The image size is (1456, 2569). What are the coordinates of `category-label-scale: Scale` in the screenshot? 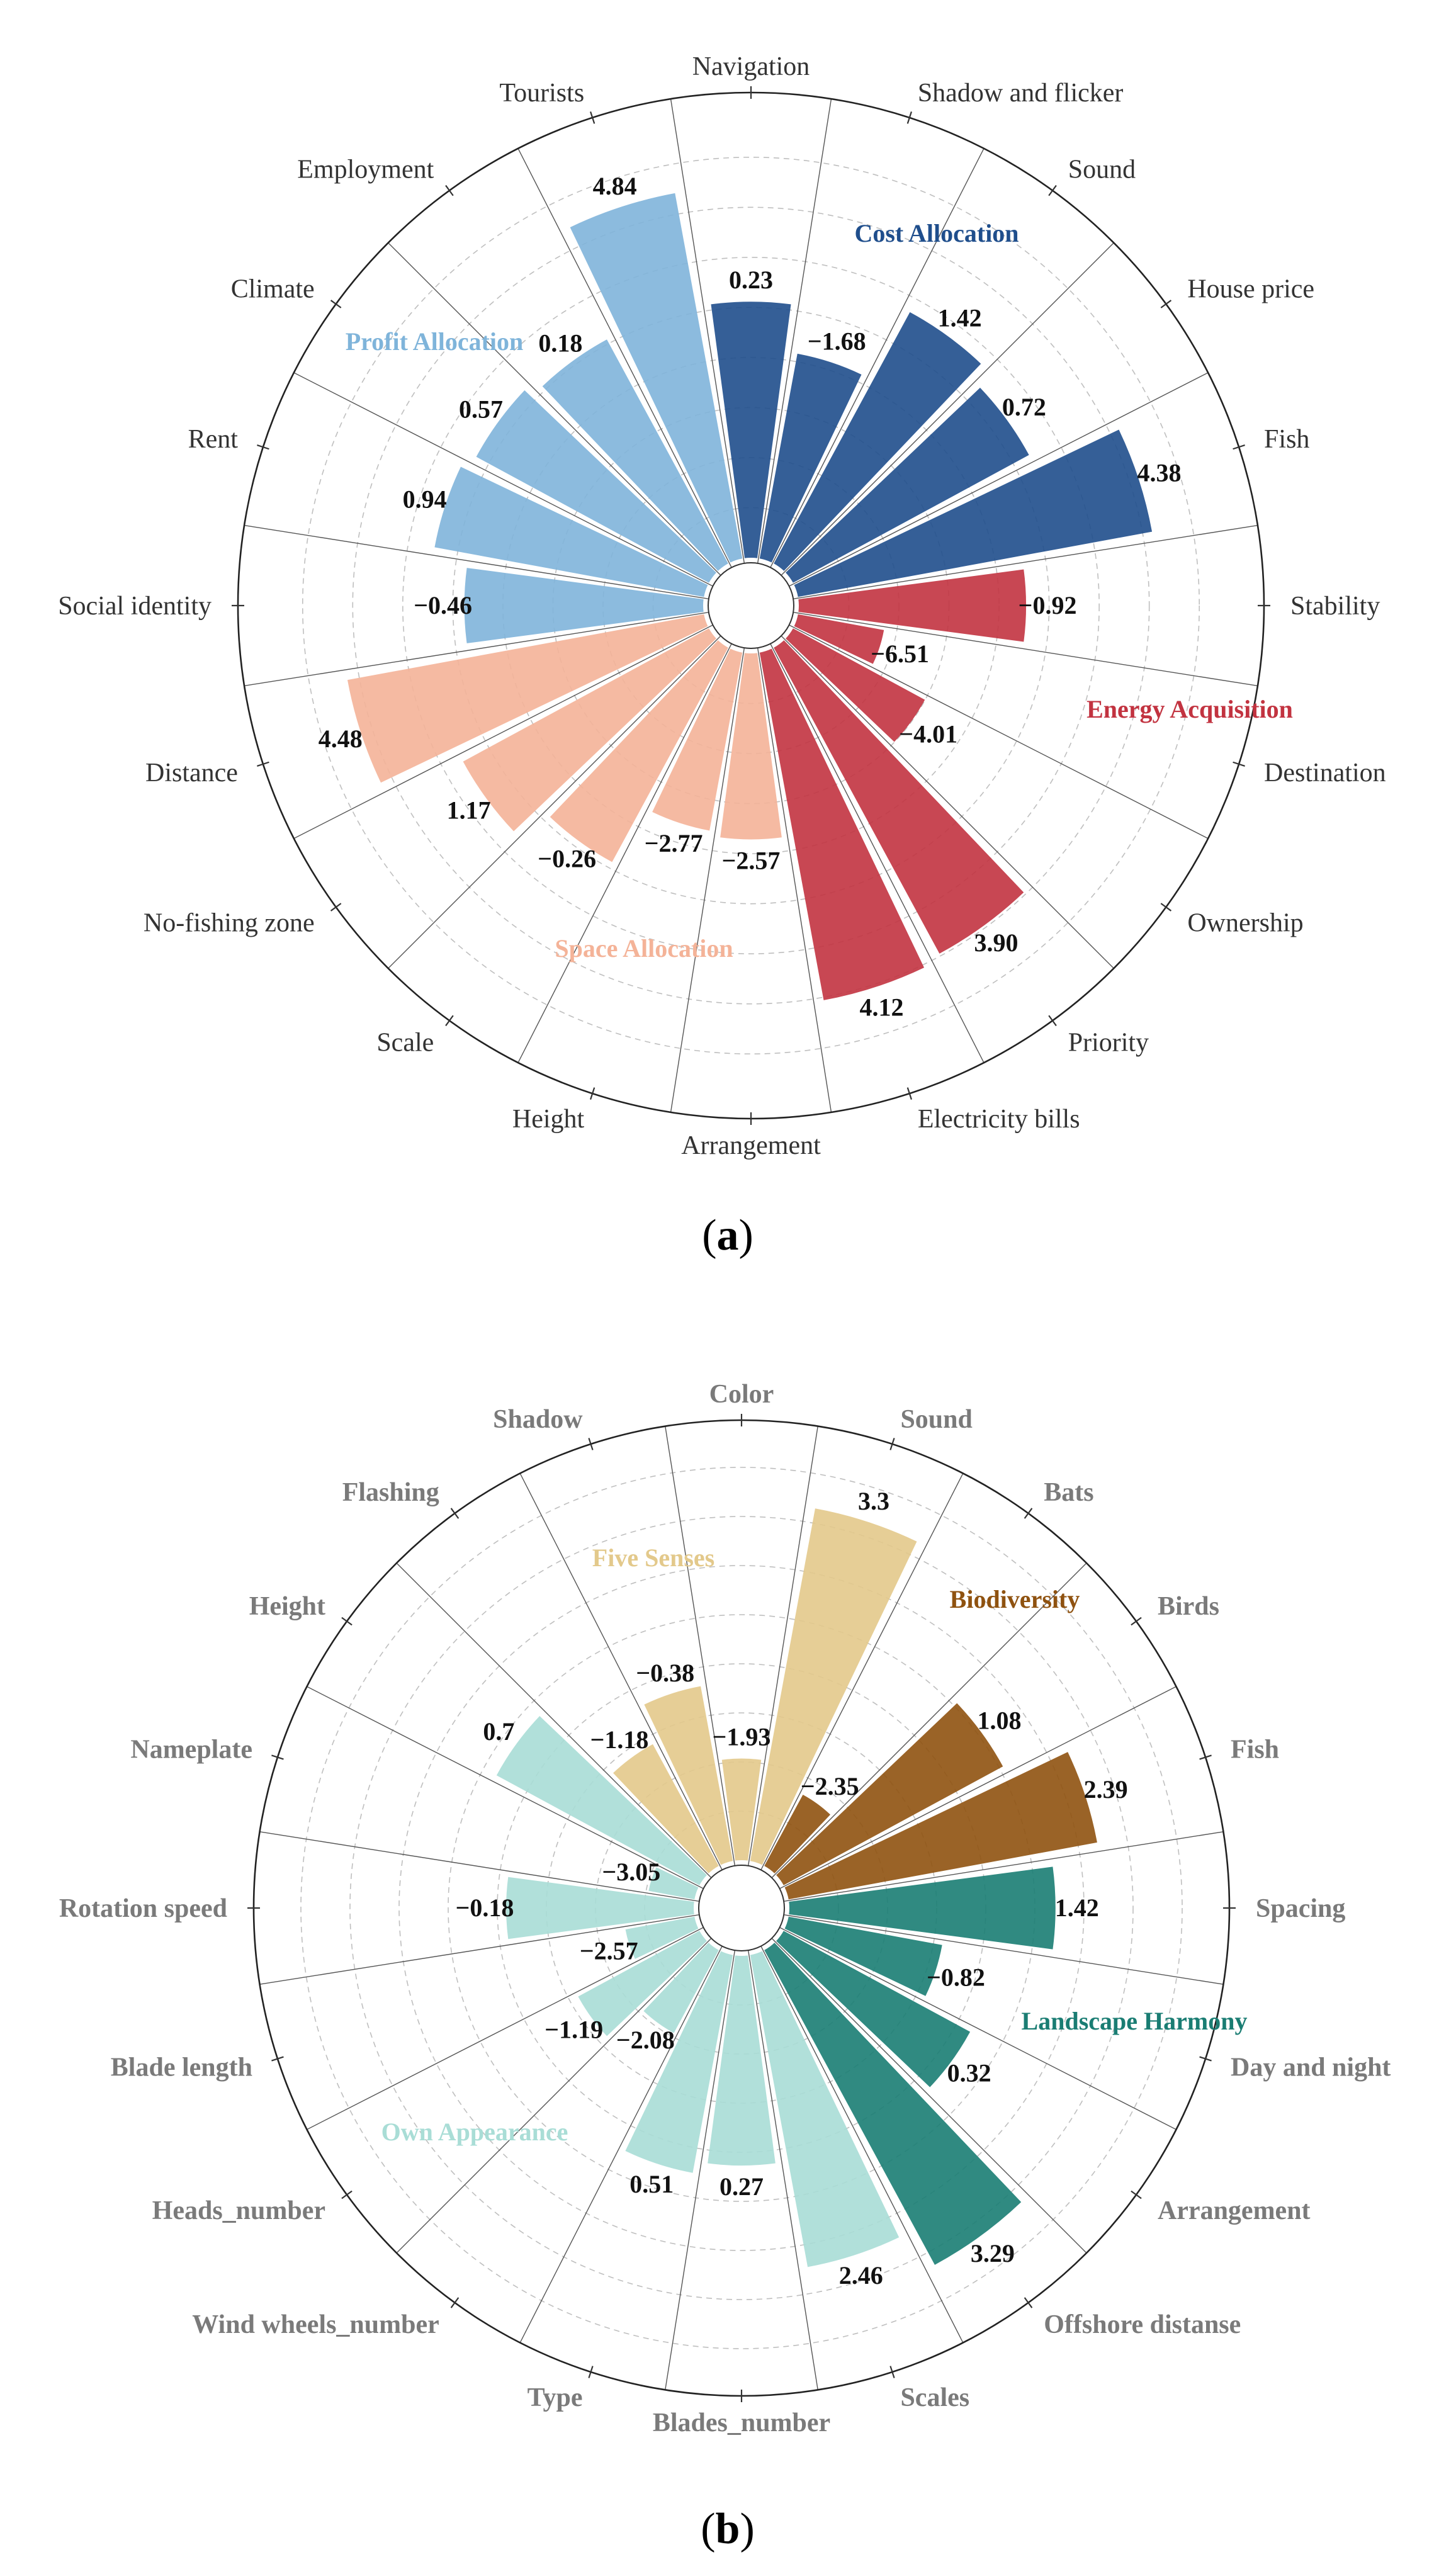 It's located at (405, 1042).